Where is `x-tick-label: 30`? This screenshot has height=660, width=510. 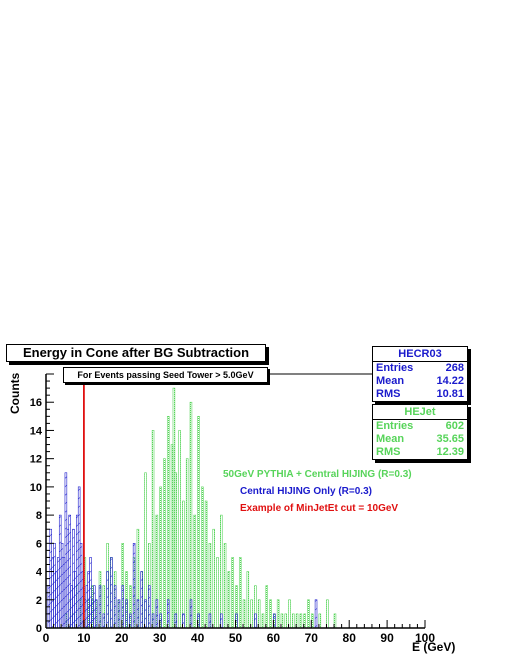
x-tick-label: 30 is located at coordinates (160, 638).